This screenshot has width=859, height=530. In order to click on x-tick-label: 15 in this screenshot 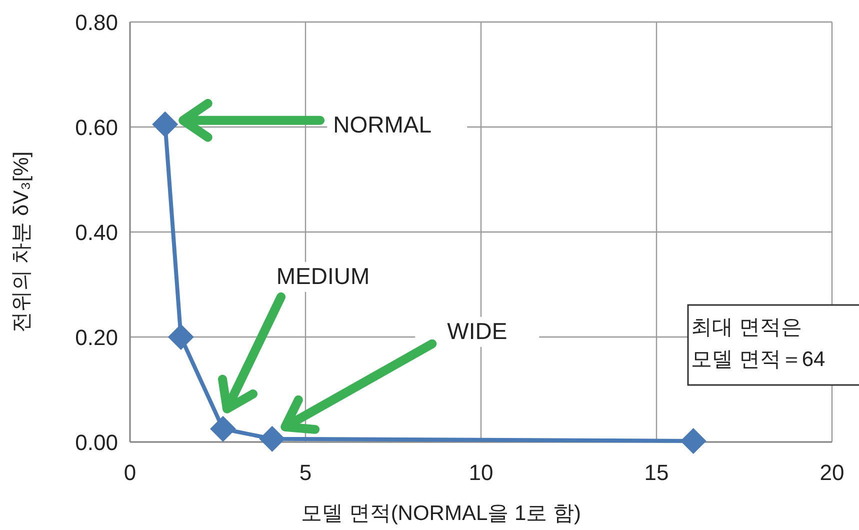, I will do `click(656, 472)`.